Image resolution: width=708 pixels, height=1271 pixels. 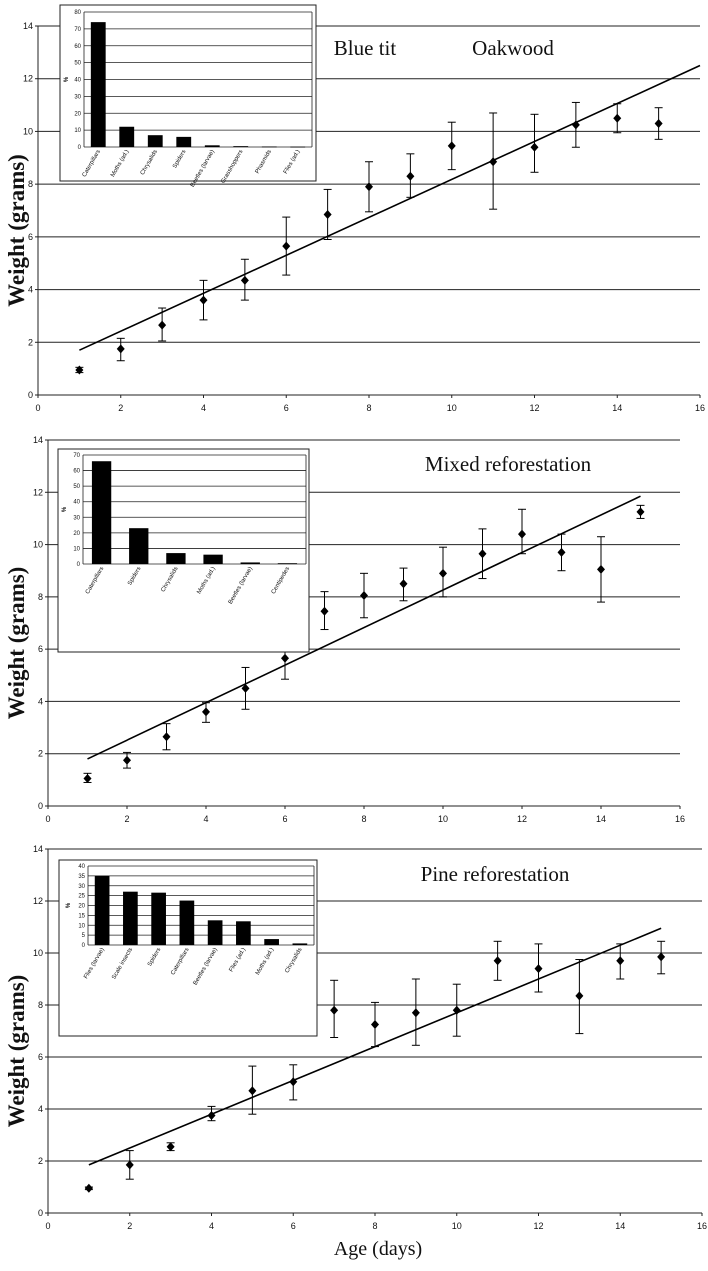 I want to click on x-tick-label: 6, so click(x=293, y=1226).